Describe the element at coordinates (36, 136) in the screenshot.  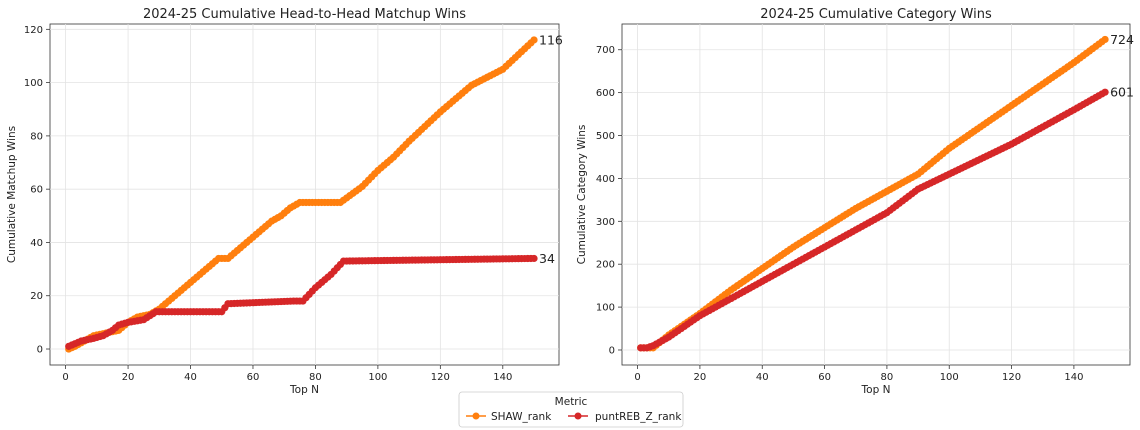
I see `y-tick-label: 80` at that location.